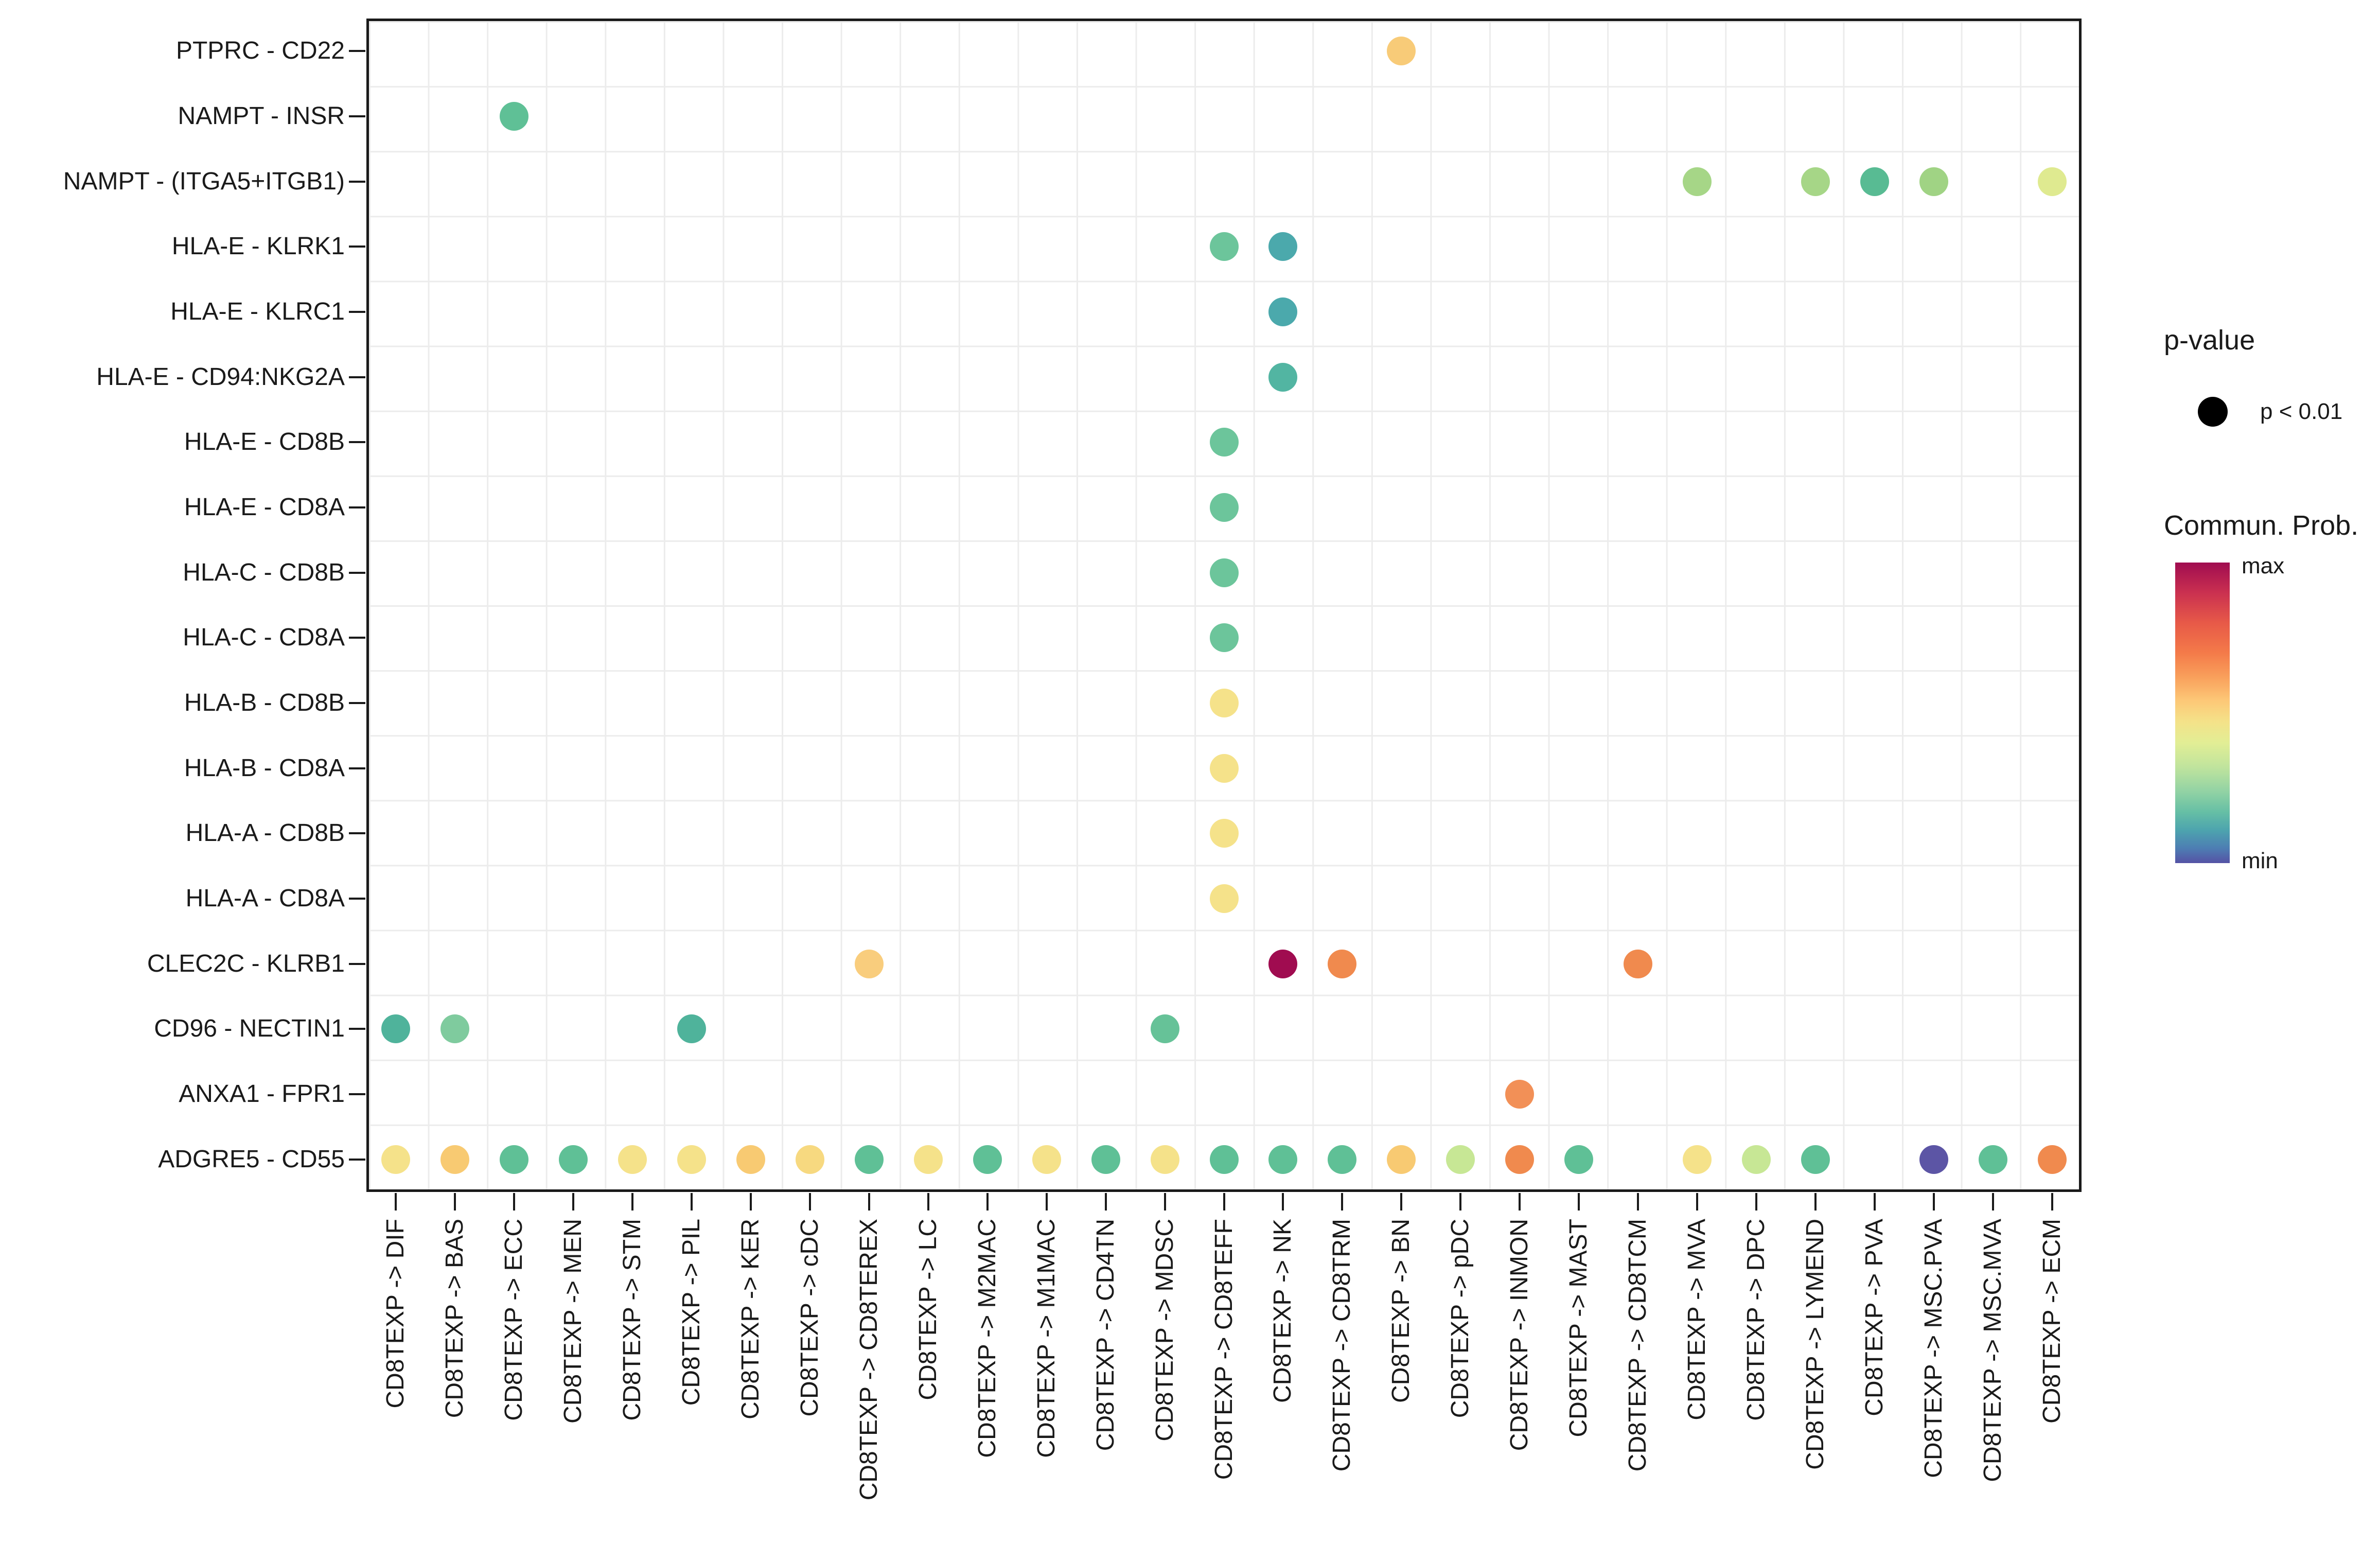 Image resolution: width=2380 pixels, height=1544 pixels. I want to click on x-axis-label: CD8TEXP -> BN, so click(1401, 1311).